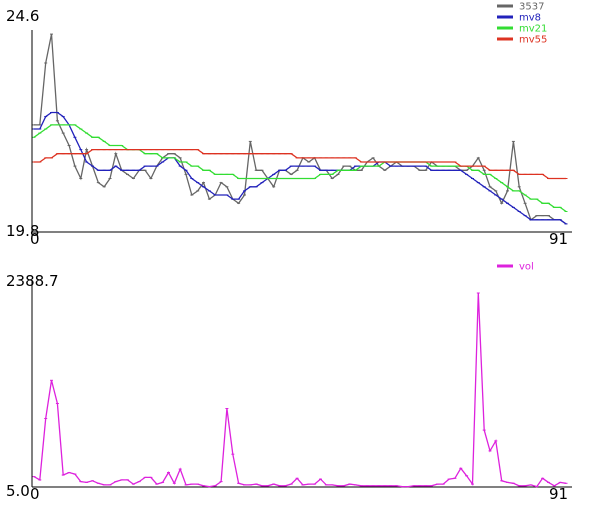  What do you see at coordinates (531, 7) in the screenshot?
I see `legend-label-3537: 3537` at bounding box center [531, 7].